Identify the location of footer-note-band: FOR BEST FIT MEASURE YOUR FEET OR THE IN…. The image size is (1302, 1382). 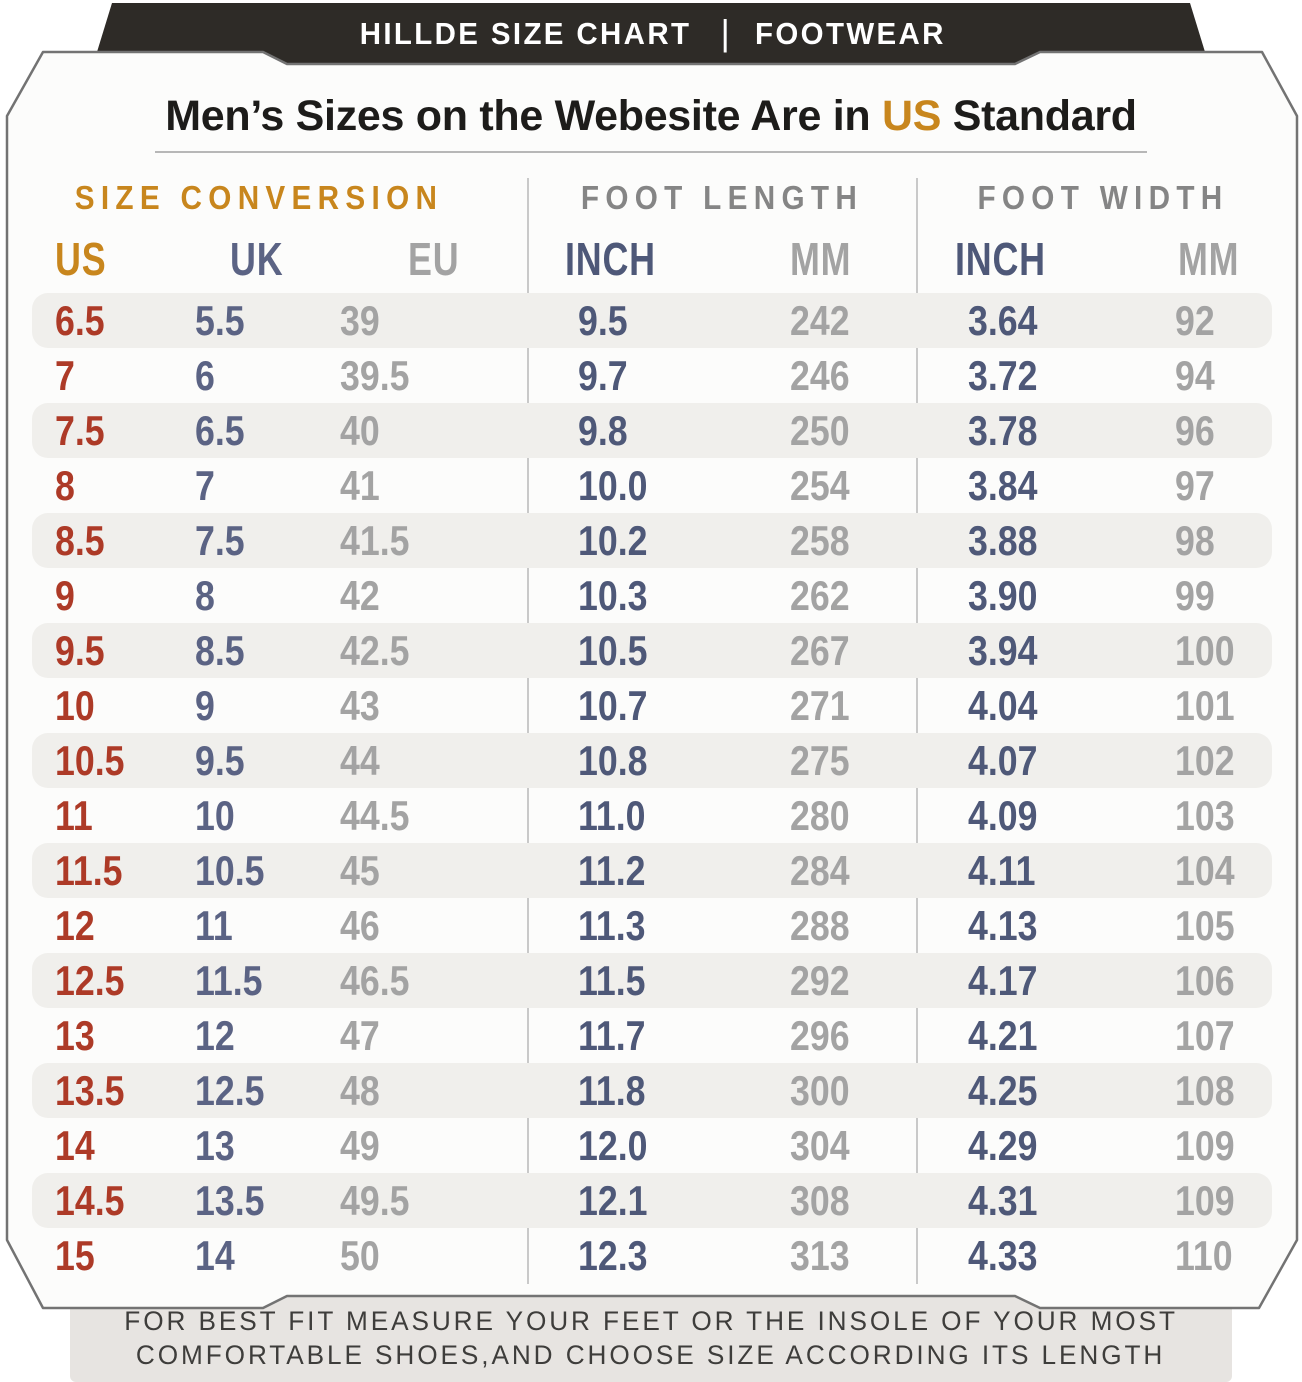
(651, 1321).